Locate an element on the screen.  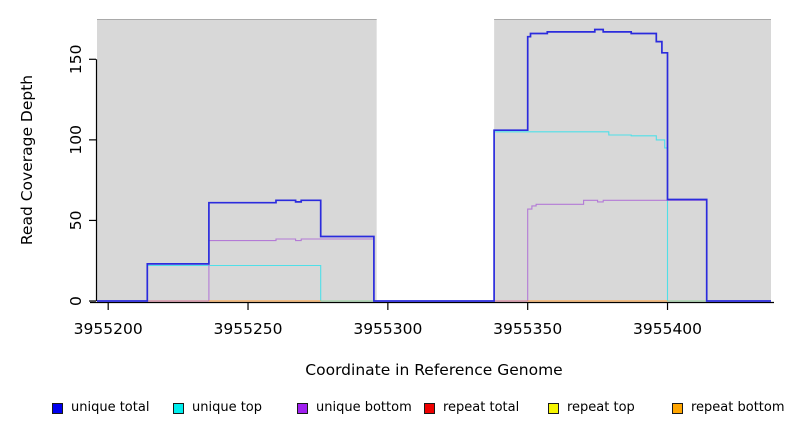
legend-item-unique-bottom: unique bottom is located at coordinates (354, 408).